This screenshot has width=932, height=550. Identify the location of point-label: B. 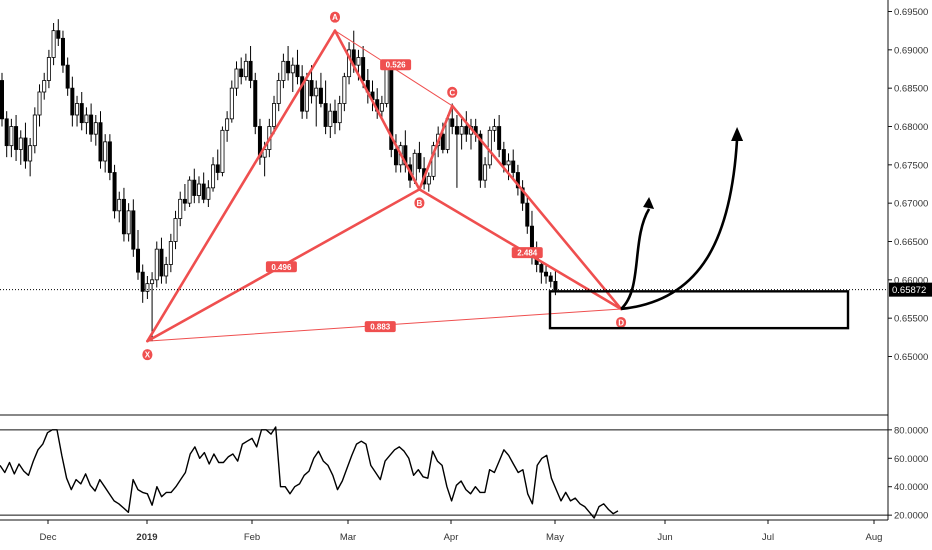
(420, 203).